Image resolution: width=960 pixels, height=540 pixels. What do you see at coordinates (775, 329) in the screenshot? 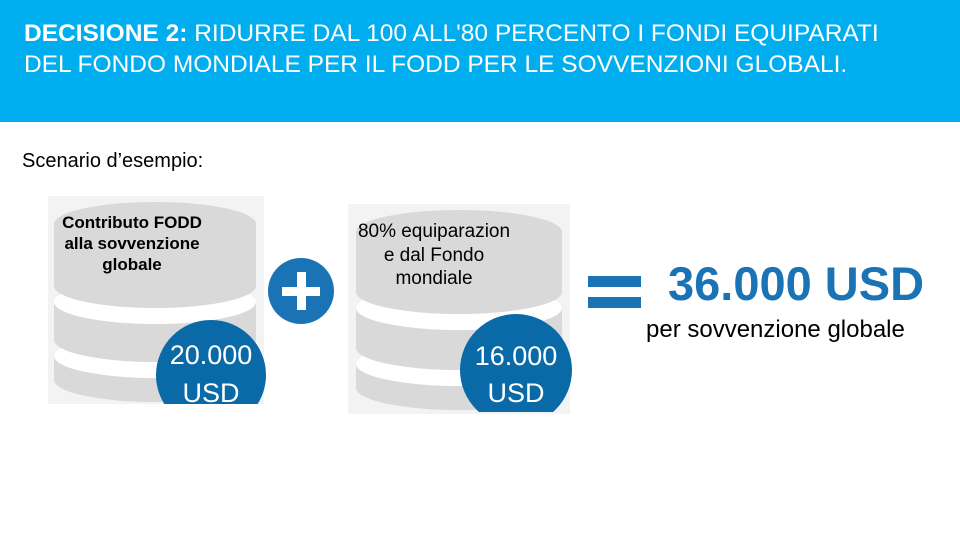
I see `total-caption: per sovvenzione globale` at bounding box center [775, 329].